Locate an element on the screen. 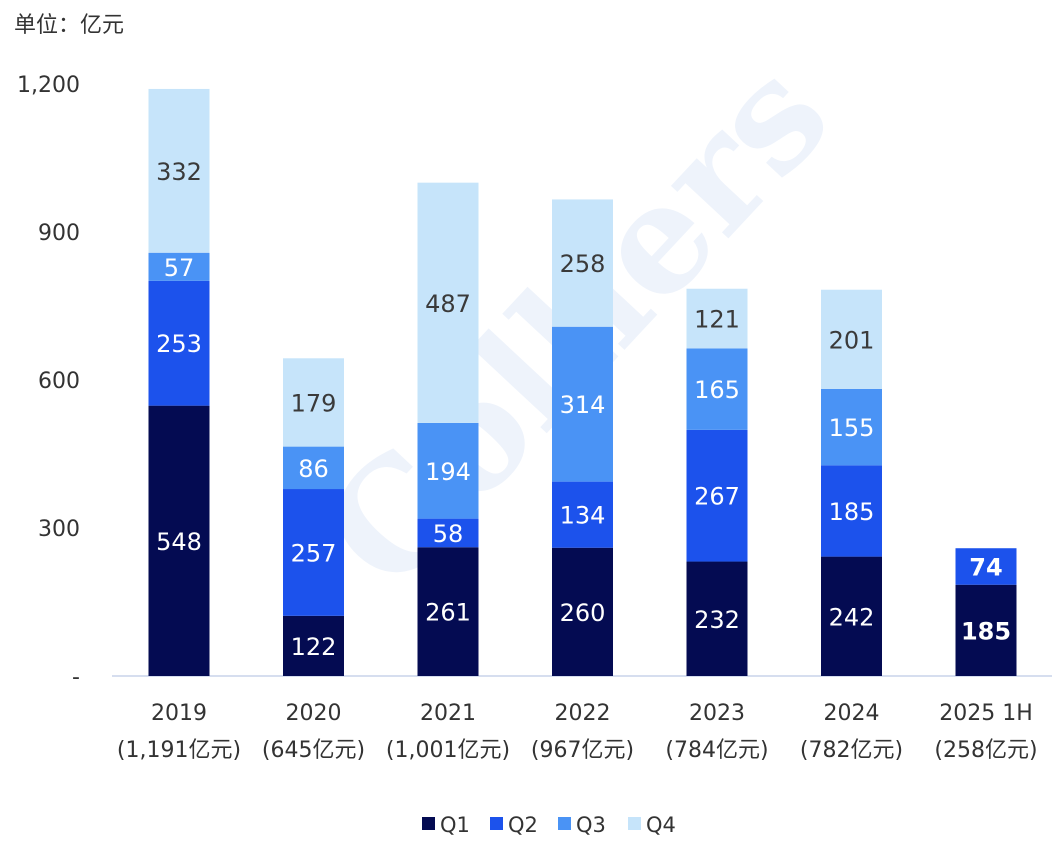 This screenshot has width=1060, height=861. bar-value-label: 242 is located at coordinates (852, 617).